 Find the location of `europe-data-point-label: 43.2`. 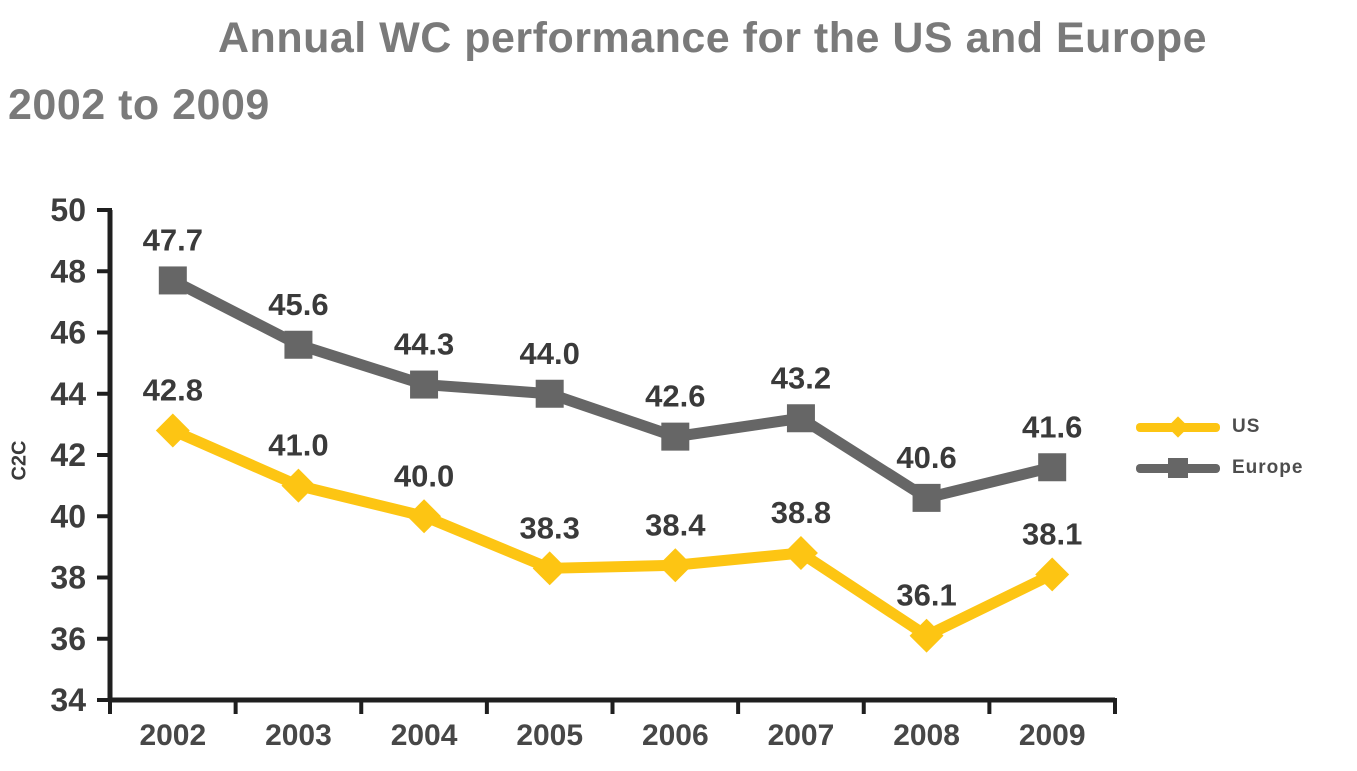

europe-data-point-label: 43.2 is located at coordinates (801, 377).